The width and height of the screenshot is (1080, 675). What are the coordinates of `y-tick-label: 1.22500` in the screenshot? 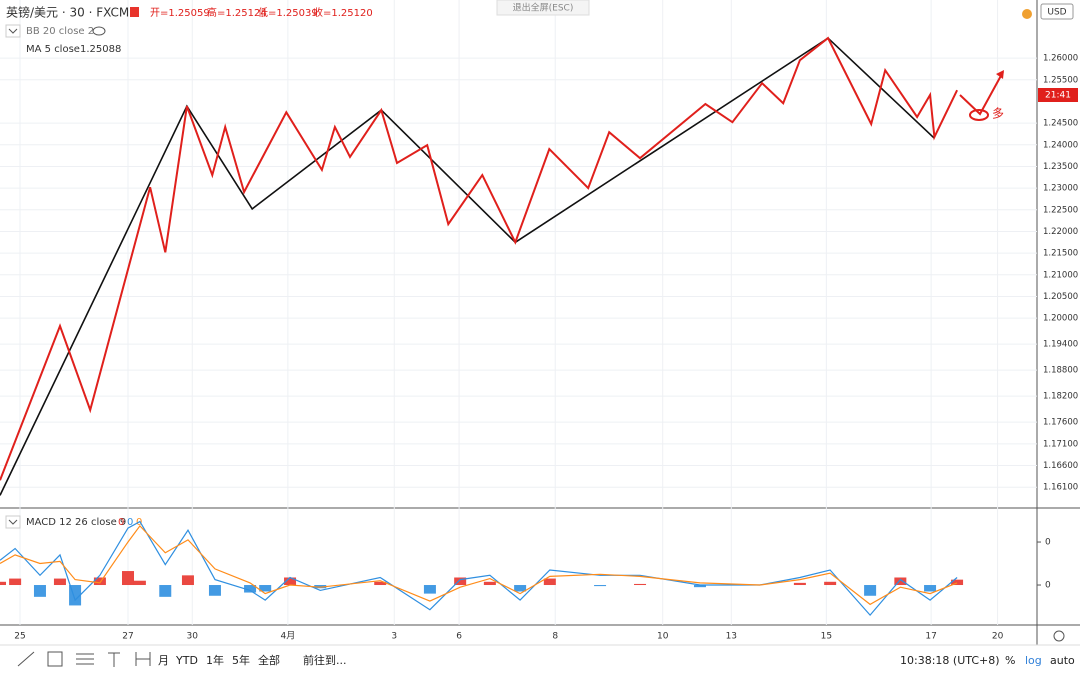 It's located at (1060, 210).